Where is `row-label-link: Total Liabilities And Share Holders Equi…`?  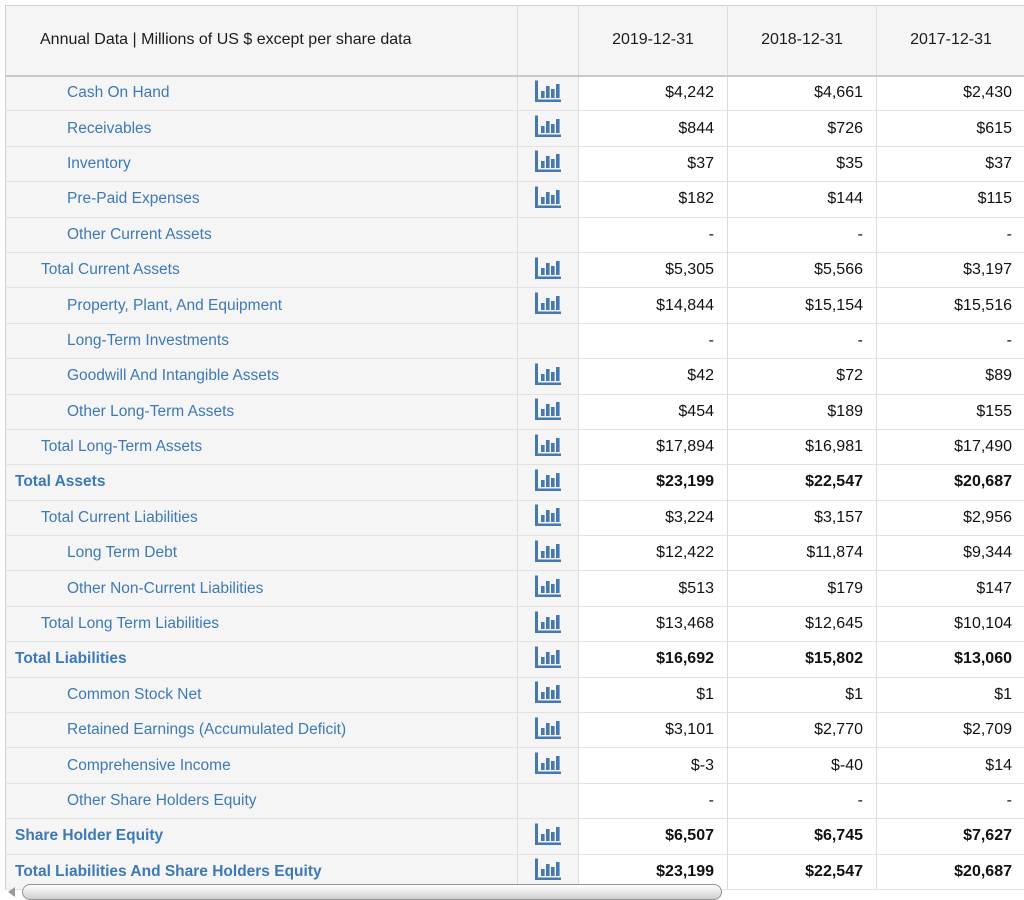 row-label-link: Total Liabilities And Share Holders Equi… is located at coordinates (164, 872).